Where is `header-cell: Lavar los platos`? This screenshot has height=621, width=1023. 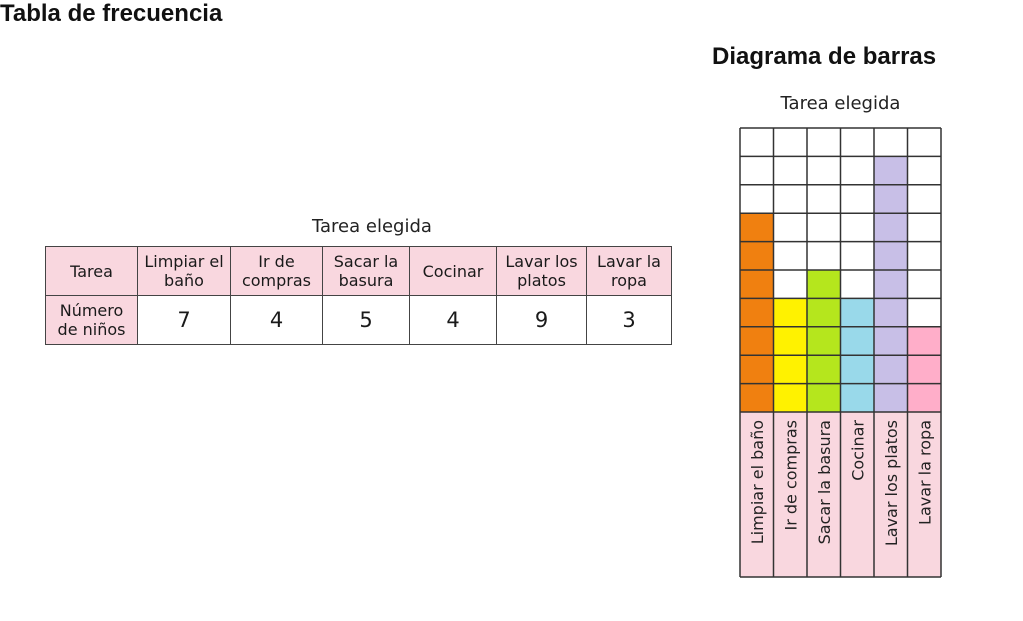
header-cell: Lavar los platos is located at coordinates (541, 271).